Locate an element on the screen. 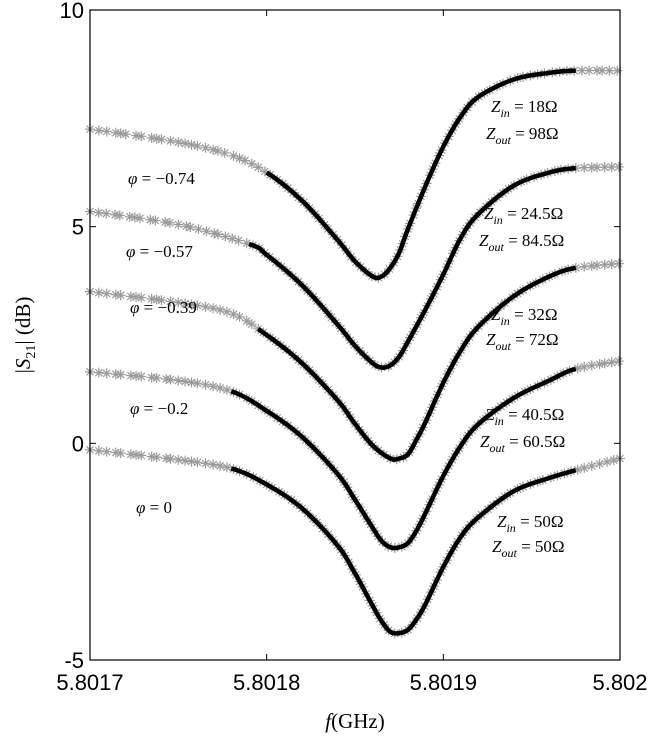  y-axis-label: |S21| (dB) is located at coordinates (25, 335).